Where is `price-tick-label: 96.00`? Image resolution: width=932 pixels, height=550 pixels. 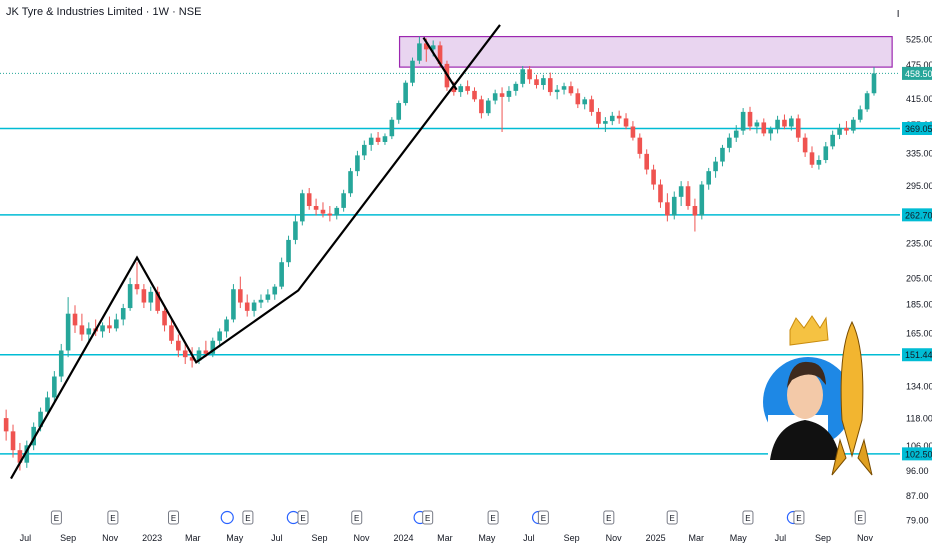 price-tick-label: 96.00 is located at coordinates (917, 471).